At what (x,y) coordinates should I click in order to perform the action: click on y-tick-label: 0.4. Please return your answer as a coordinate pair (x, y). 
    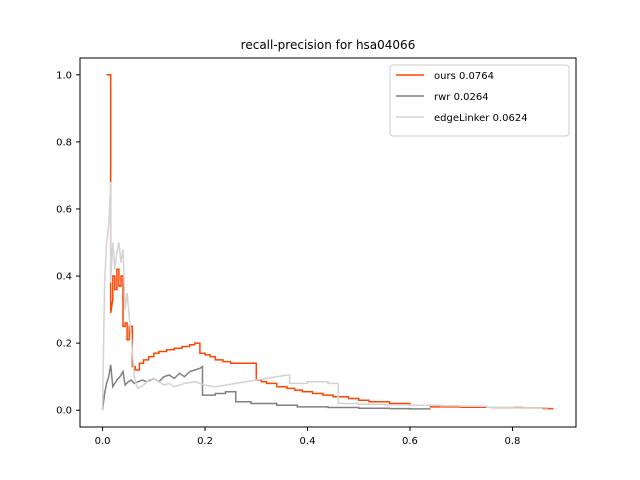
    Looking at the image, I should click on (64, 277).